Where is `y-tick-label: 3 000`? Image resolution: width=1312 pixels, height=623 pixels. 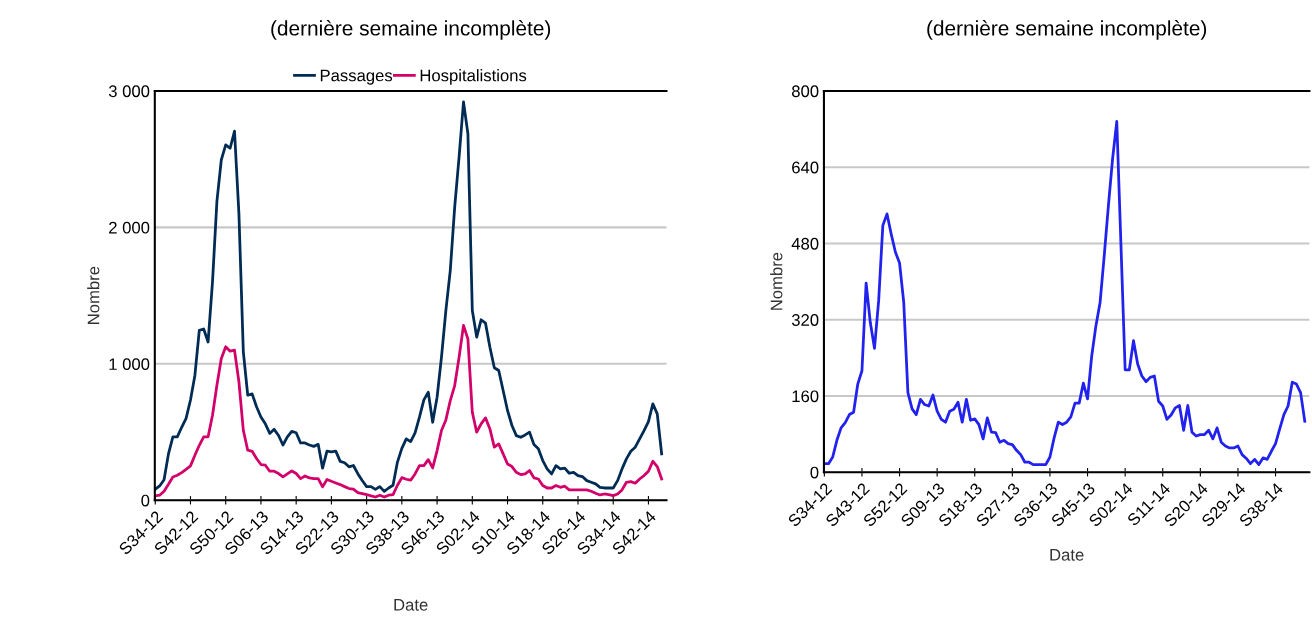
y-tick-label: 3 000 is located at coordinates (129, 91).